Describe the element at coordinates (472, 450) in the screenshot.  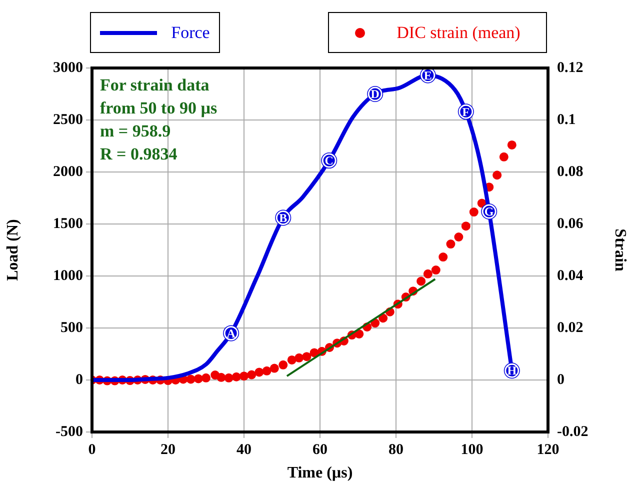
I see `x-tick-label: 100` at that location.